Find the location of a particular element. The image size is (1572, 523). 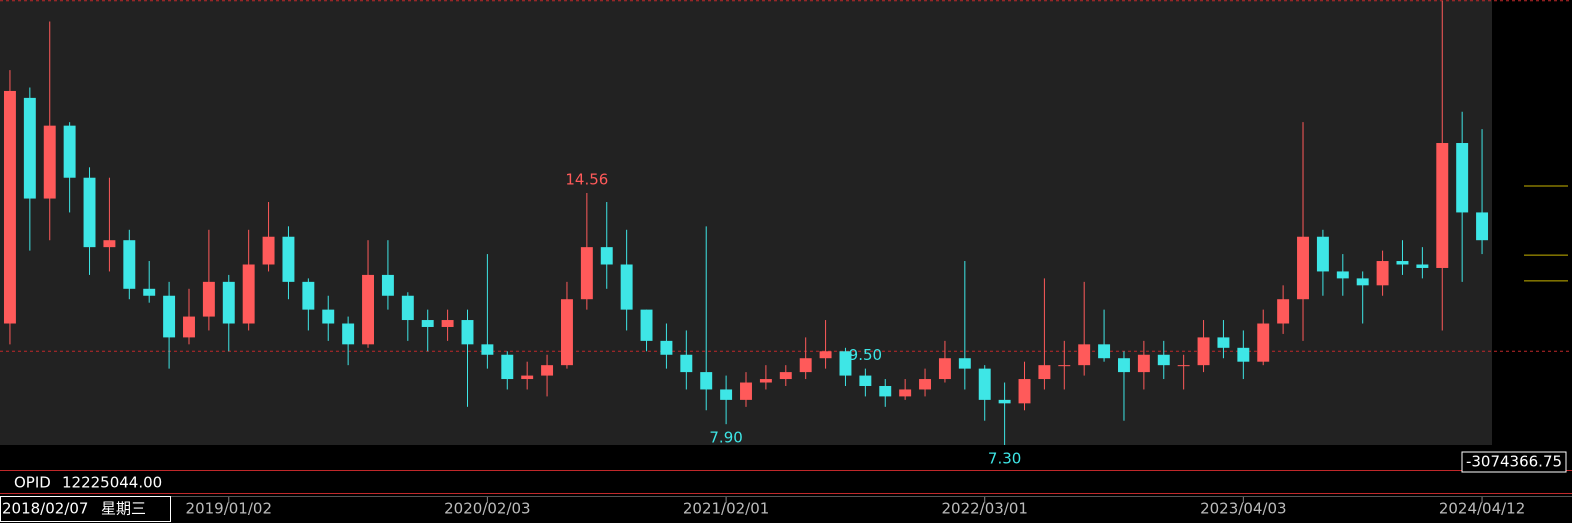

cursor-weekday: 星期三 is located at coordinates (123, 509).